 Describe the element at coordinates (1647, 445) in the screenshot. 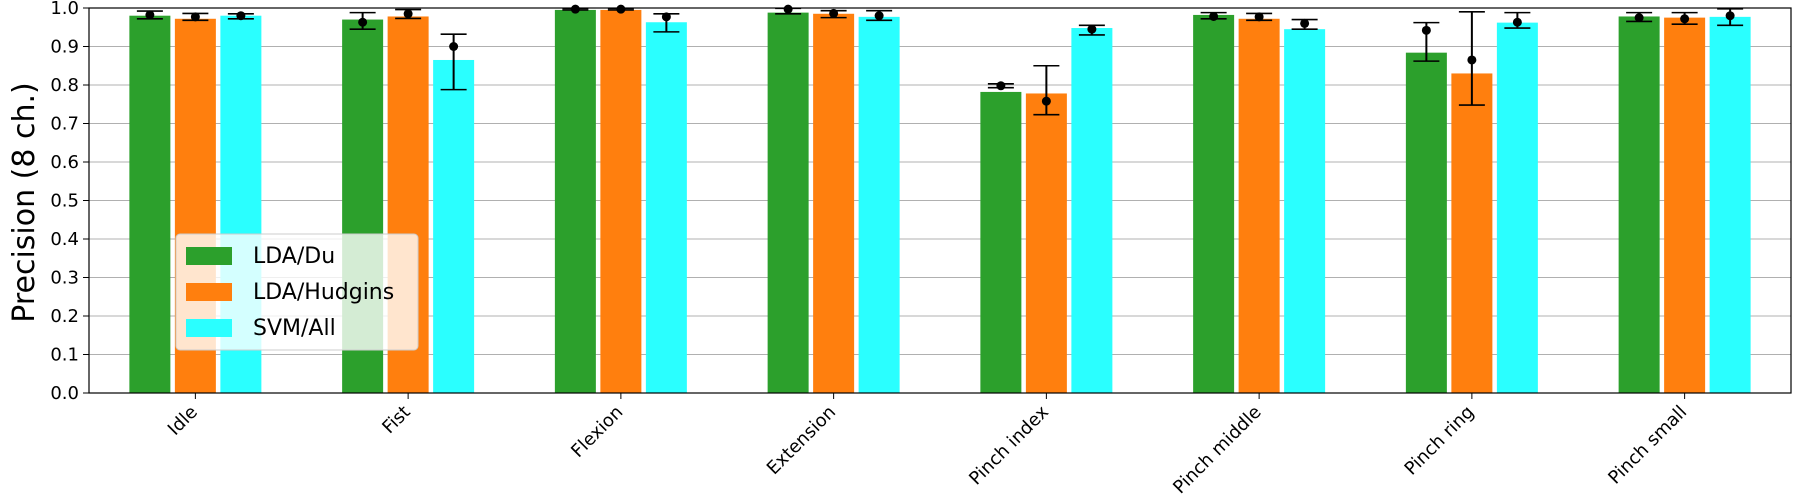

I see `x-tick-label: Pinch small` at that location.